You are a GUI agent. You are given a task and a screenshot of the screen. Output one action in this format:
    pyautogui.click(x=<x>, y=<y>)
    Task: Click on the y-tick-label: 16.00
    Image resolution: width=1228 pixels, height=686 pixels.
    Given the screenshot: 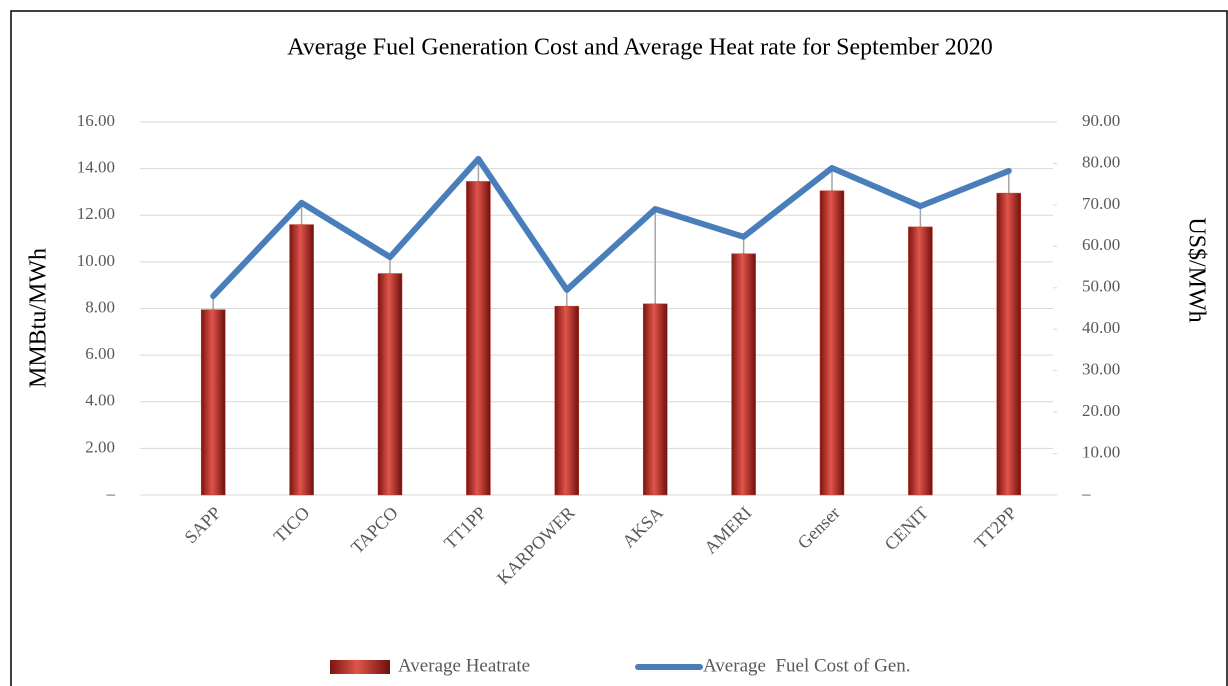 What is the action you would take?
    pyautogui.click(x=96, y=120)
    